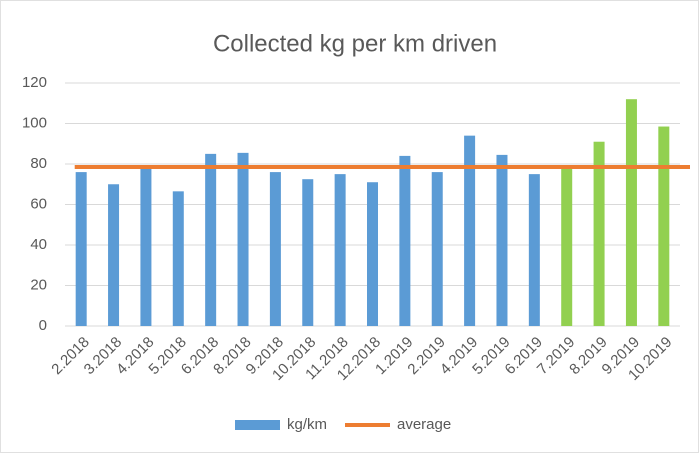 Image resolution: width=699 pixels, height=453 pixels. I want to click on y-tick-label: 80, so click(38, 163).